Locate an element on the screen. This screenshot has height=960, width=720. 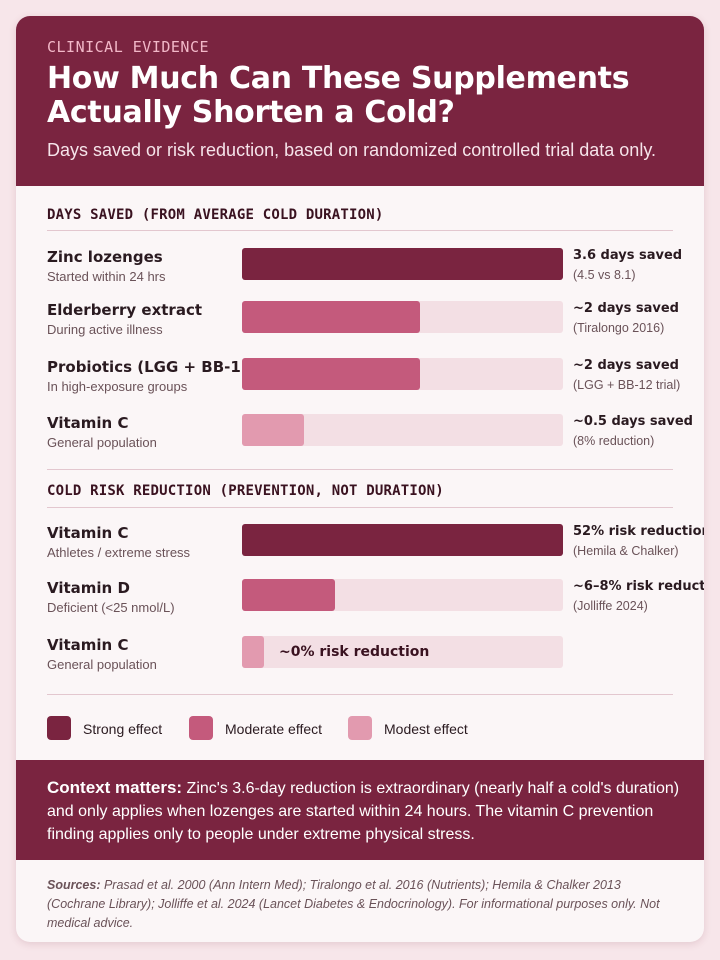
value-note: (LGG + BB-12 trial) is located at coordinates (627, 385).